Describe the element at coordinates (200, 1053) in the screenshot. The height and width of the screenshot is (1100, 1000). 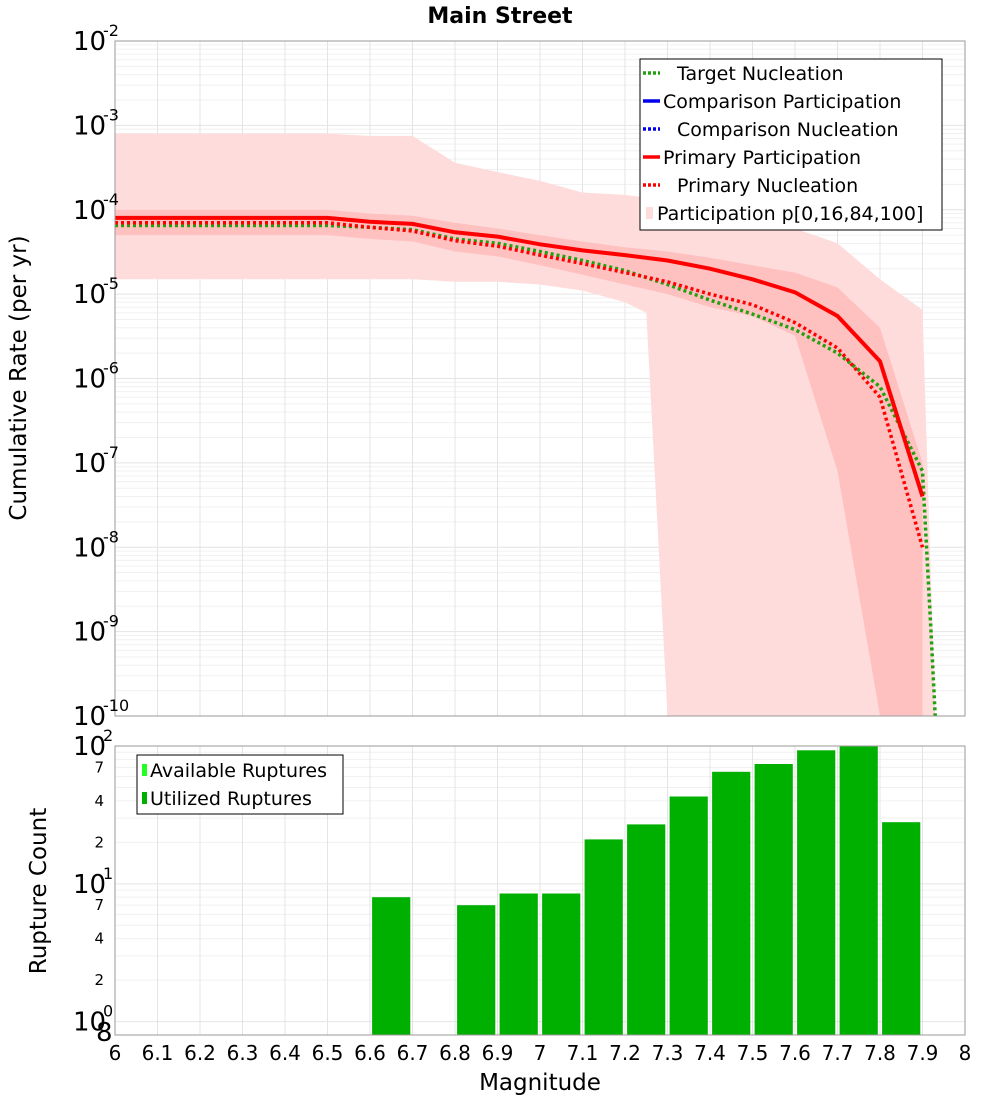
I see `x-tick-label: 6.2` at that location.